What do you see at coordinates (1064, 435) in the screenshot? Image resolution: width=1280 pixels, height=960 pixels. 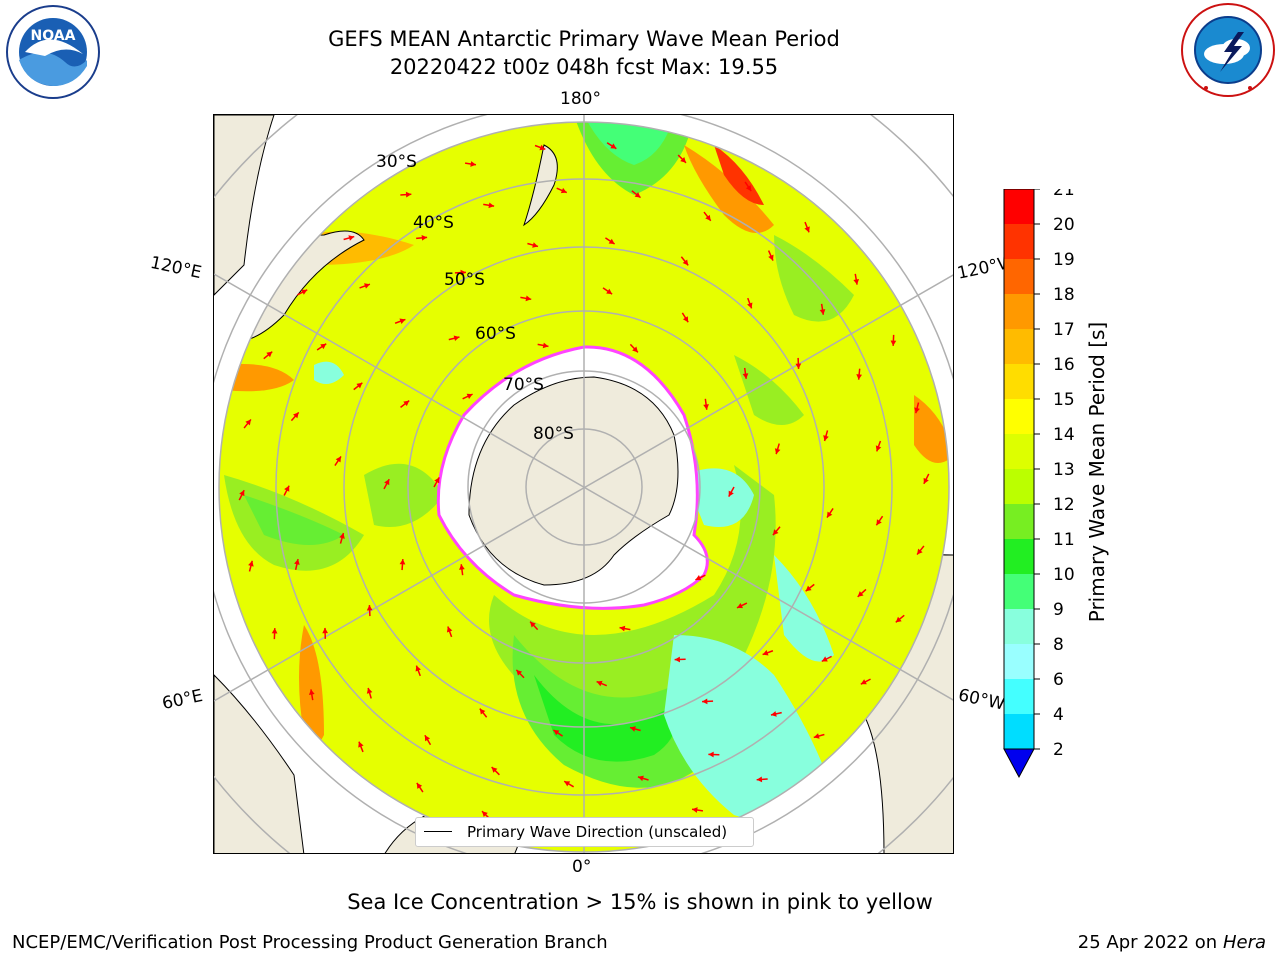 I see `colorbar-tick-label: 14` at bounding box center [1064, 435].